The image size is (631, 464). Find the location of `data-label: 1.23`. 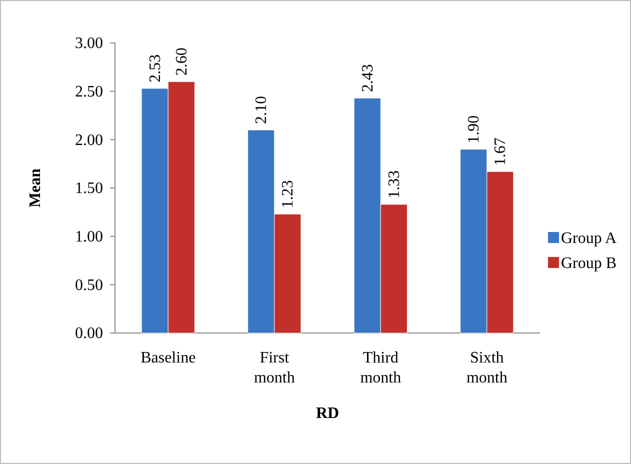

data-label: 1.23 is located at coordinates (288, 194).